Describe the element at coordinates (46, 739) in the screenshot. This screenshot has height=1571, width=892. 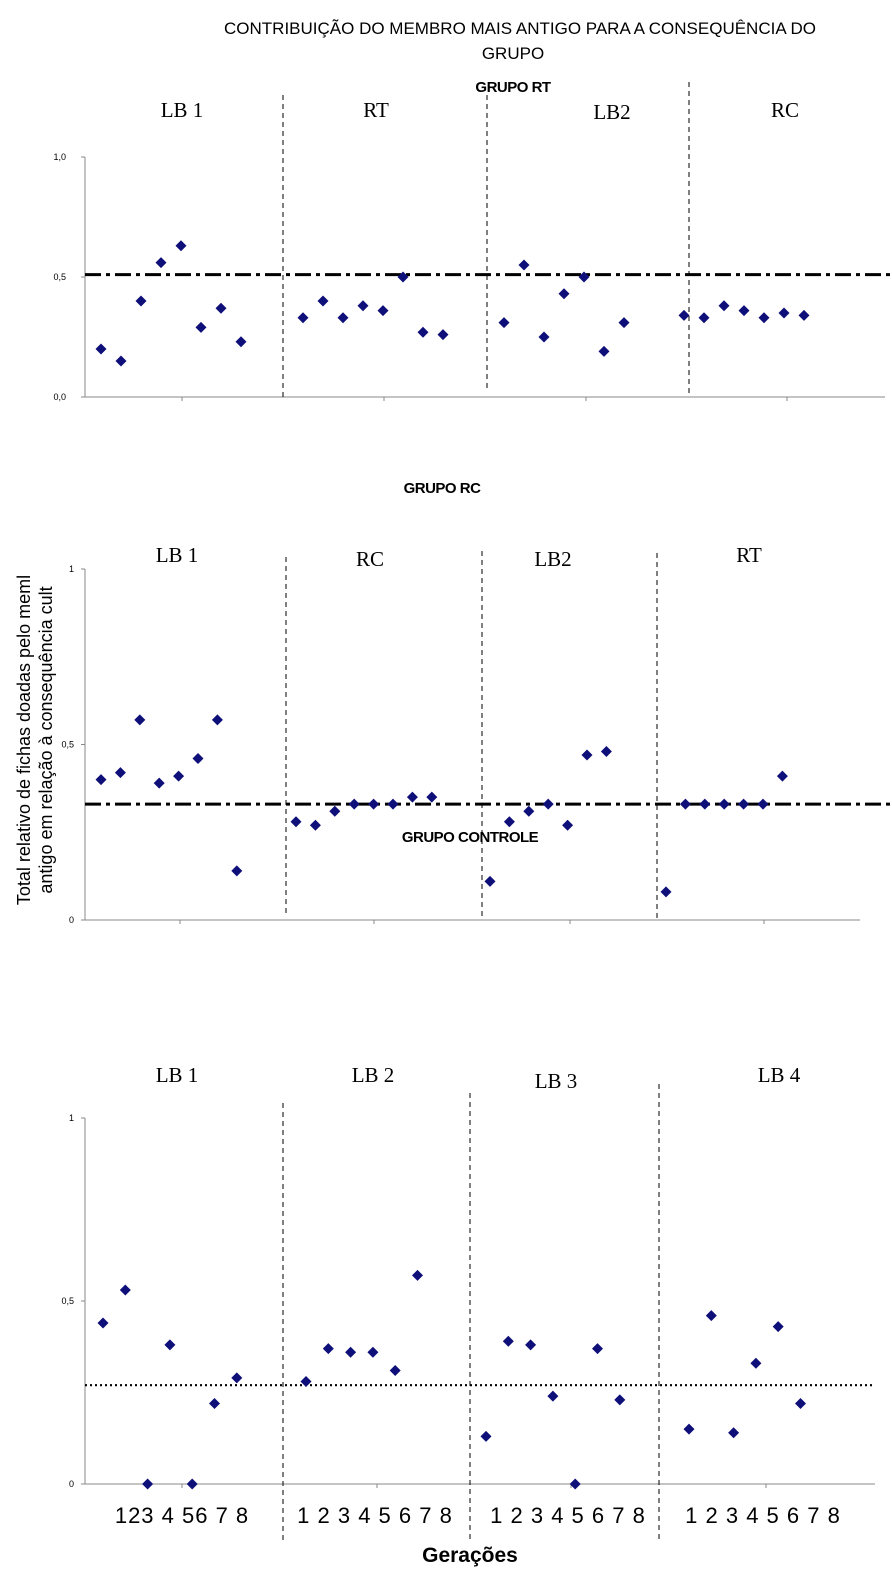
I see `y-axis-label-line2: antigo em relação à consequência cult` at that location.